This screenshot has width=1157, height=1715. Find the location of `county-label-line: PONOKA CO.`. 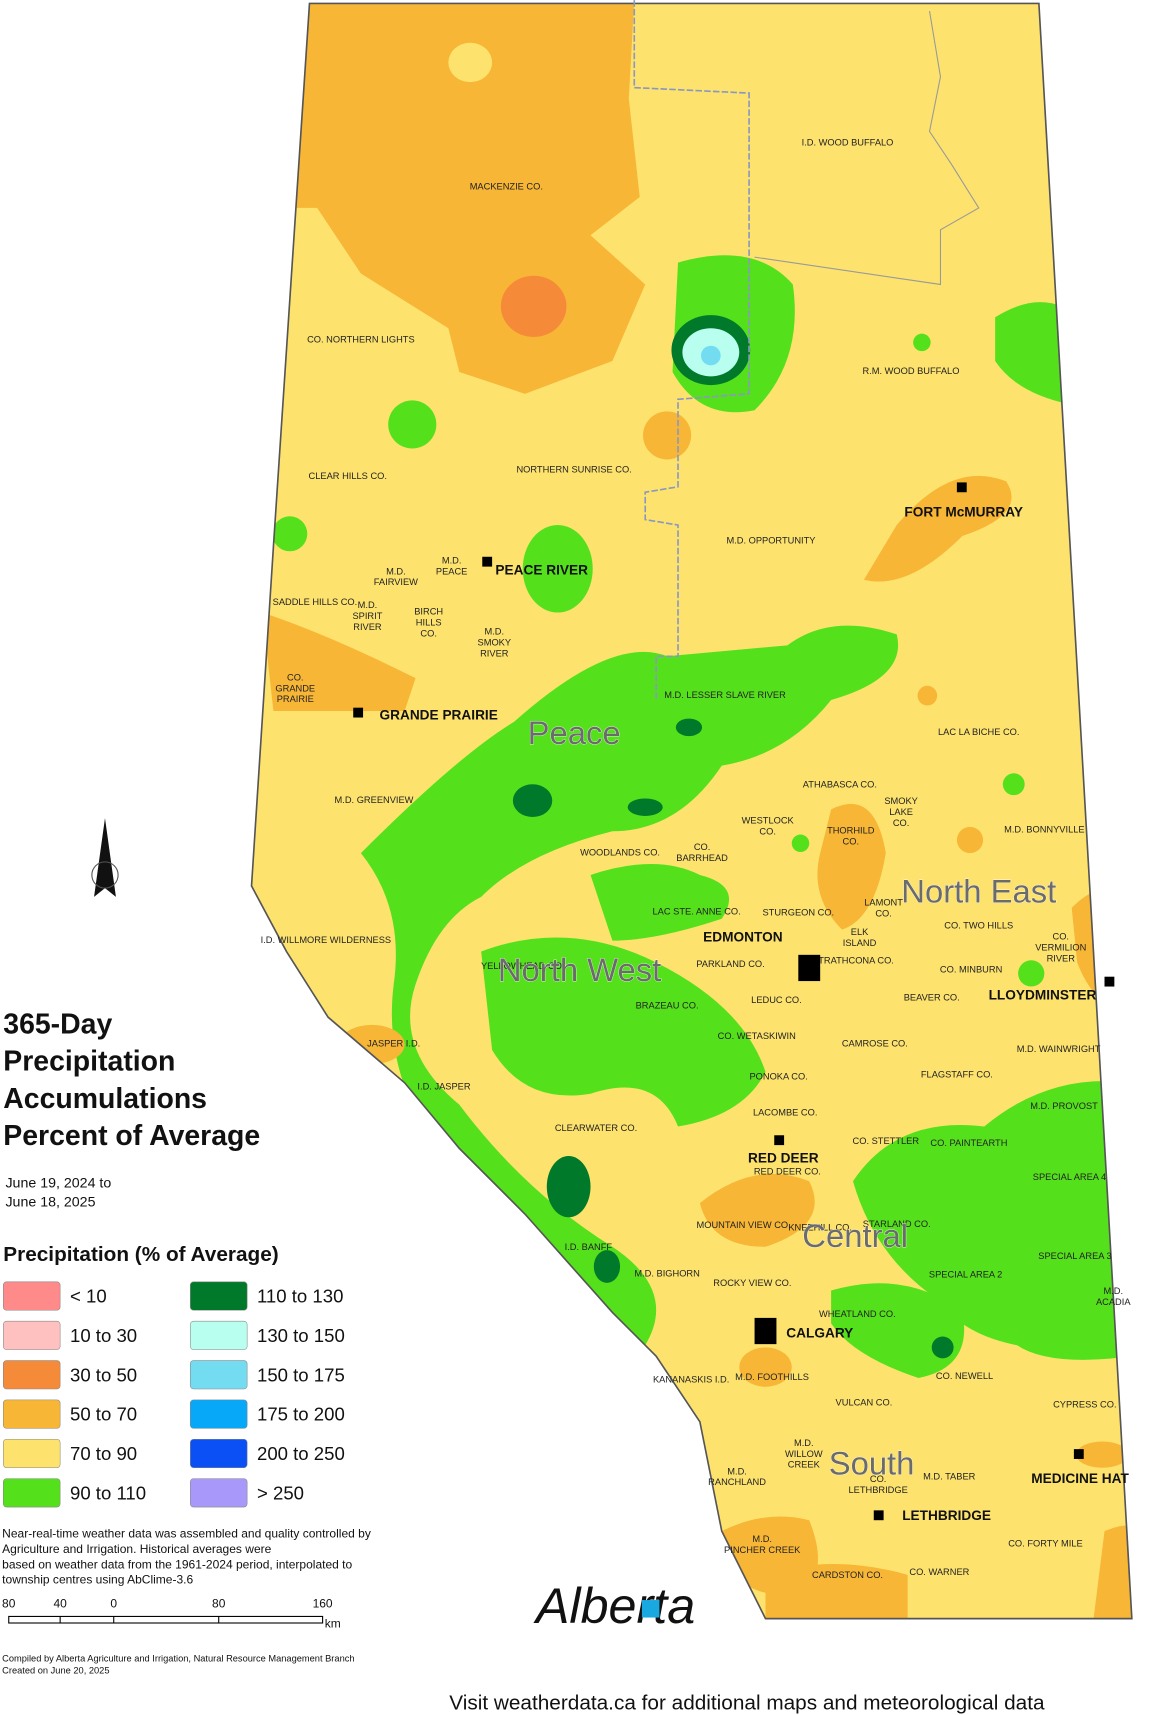

county-label-line: PONOKA CO. is located at coordinates (778, 1076).